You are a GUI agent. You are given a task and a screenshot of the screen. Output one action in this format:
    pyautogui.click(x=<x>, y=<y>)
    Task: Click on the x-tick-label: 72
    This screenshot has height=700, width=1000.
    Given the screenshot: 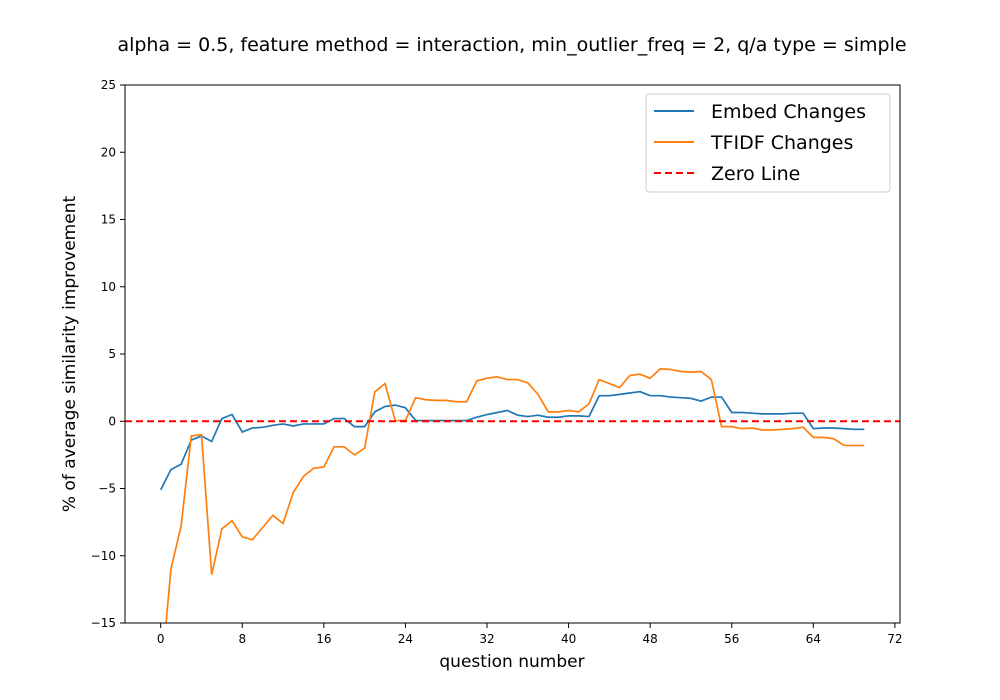 What is the action you would take?
    pyautogui.click(x=894, y=639)
    